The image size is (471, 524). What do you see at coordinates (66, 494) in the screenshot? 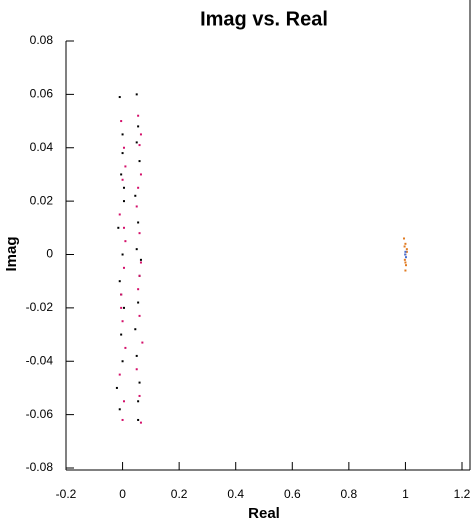
I see `x-tick-label: -0.2` at bounding box center [66, 494].